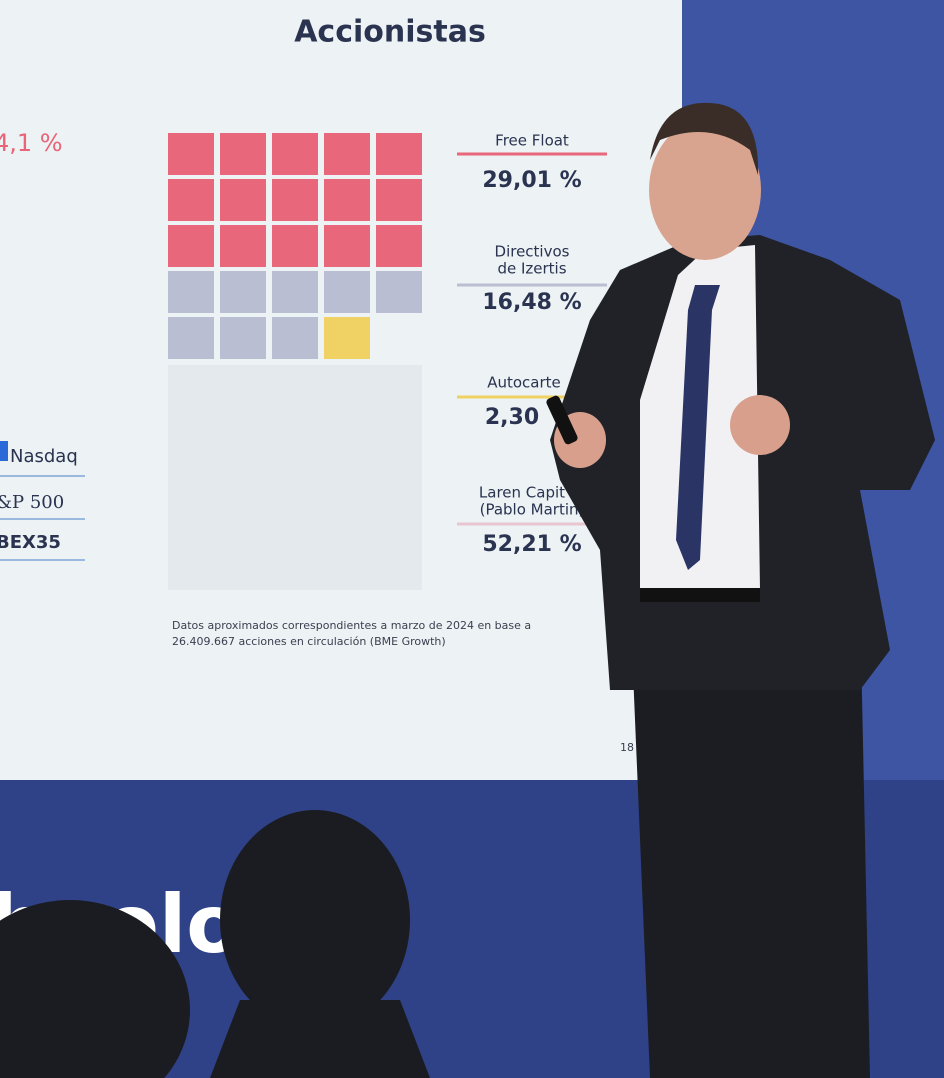 This screenshot has width=944, height=1078. Describe the element at coordinates (531, 180) in the screenshot. I see `legend-value: 29,01 %` at that location.